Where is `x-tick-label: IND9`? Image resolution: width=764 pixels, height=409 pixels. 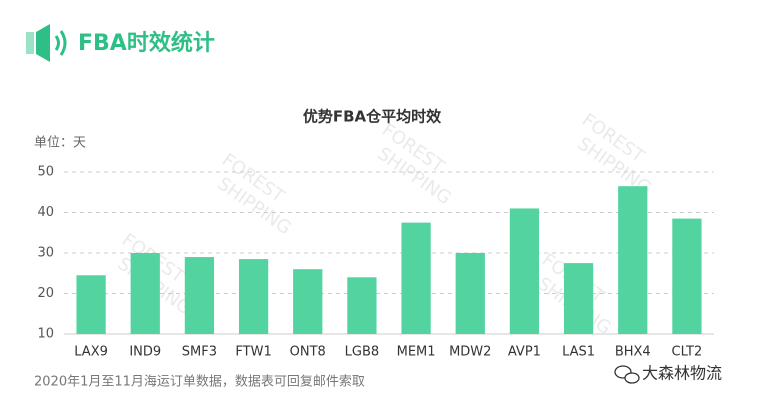
x-tick-label: IND9 is located at coordinates (145, 352).